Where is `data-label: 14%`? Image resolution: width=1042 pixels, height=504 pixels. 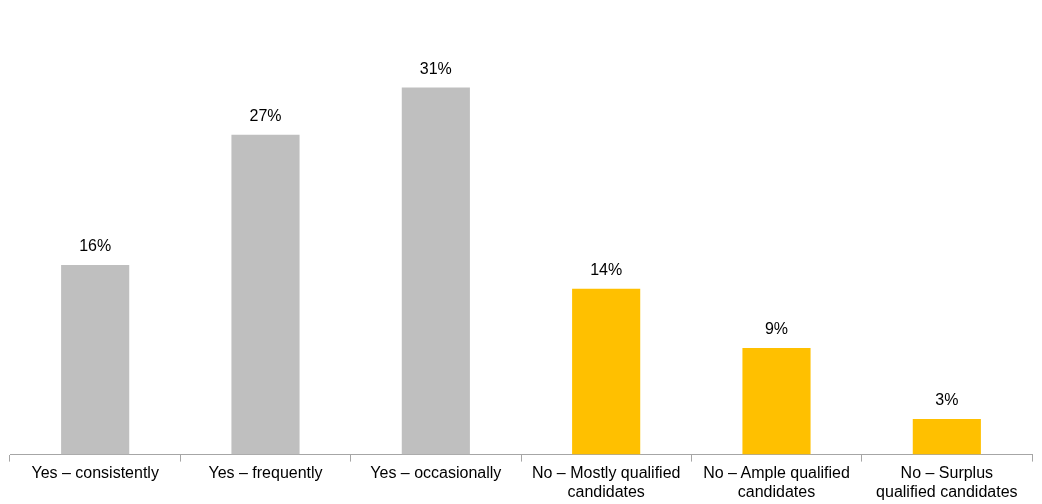
data-label: 14% is located at coordinates (606, 270).